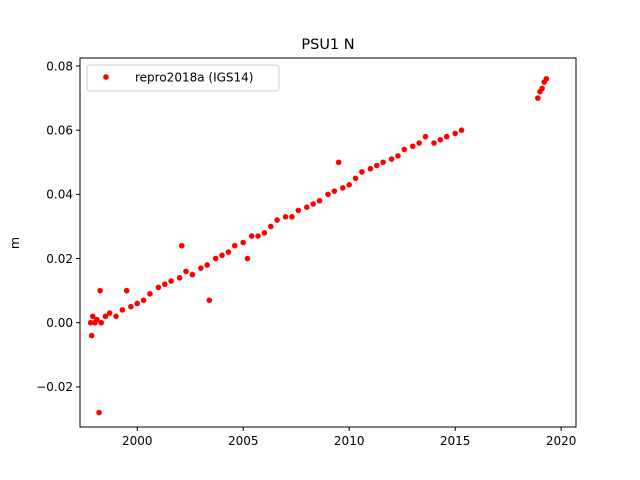  What do you see at coordinates (137, 441) in the screenshot?
I see `x-tick-label: 2000` at bounding box center [137, 441].